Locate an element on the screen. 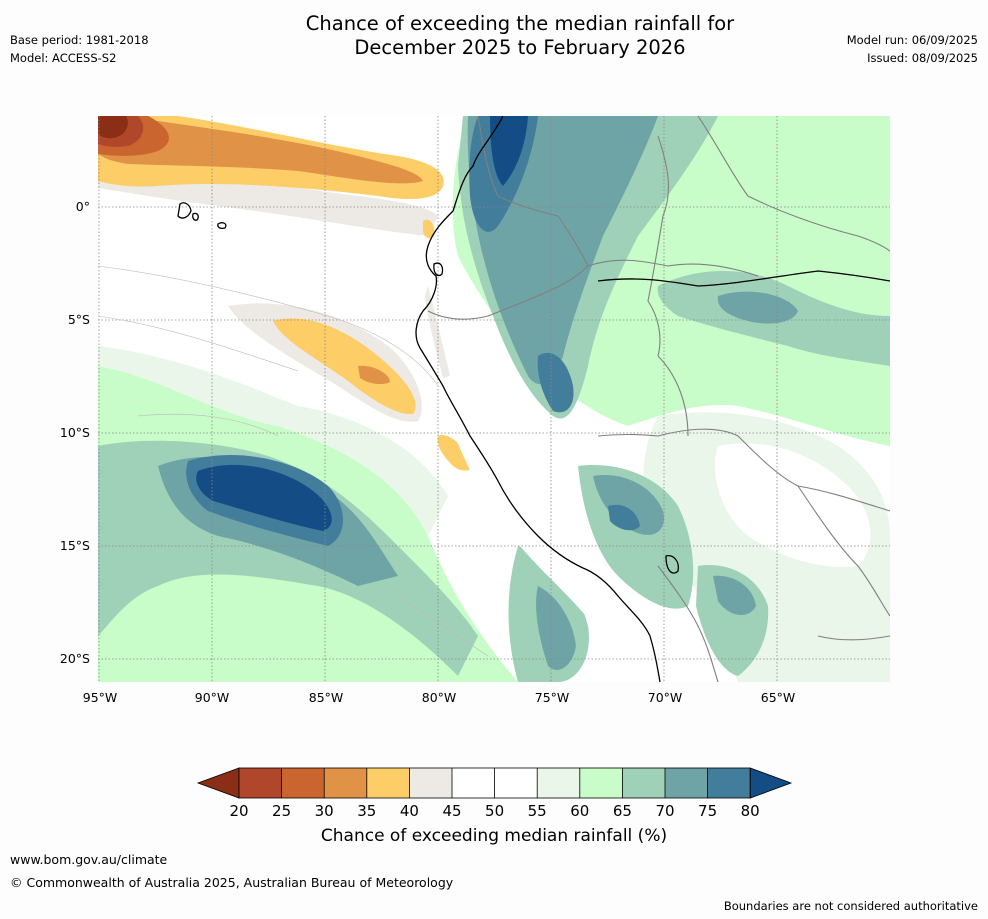  region-land-north-darkblue is located at coordinates (509, 151).